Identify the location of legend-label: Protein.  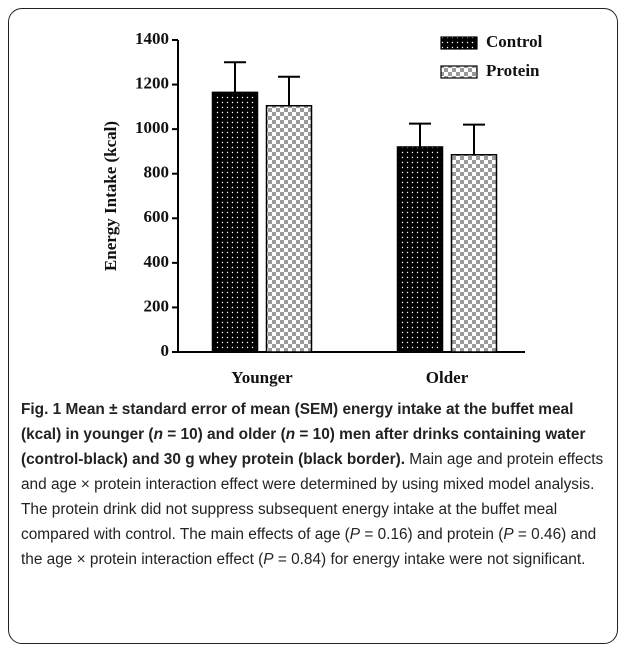
(513, 70).